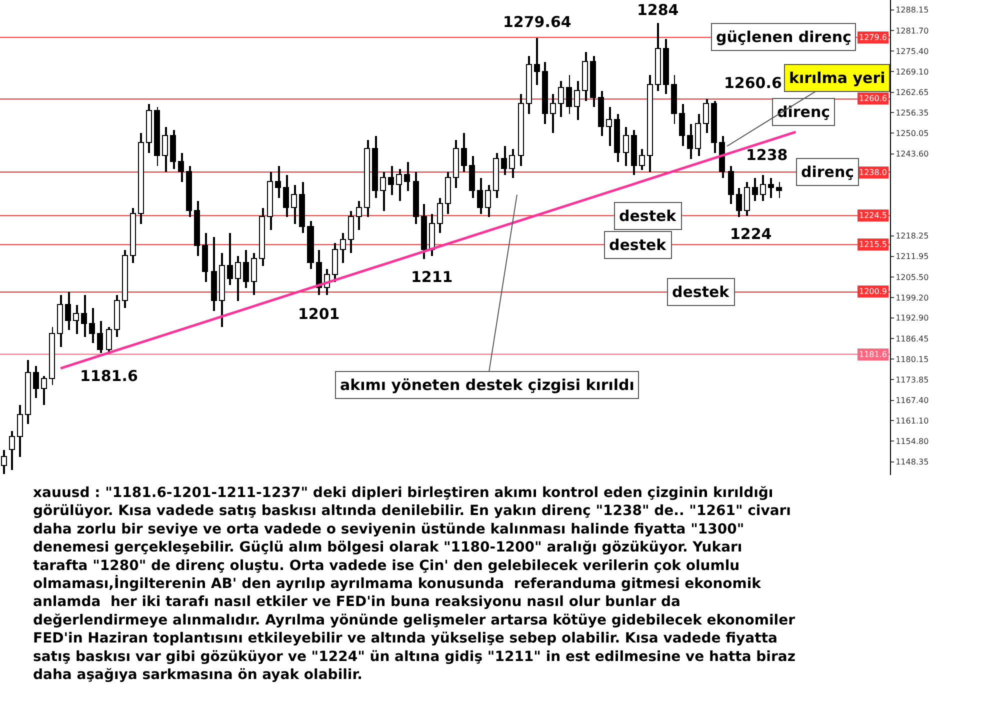  What do you see at coordinates (873, 98) in the screenshot?
I see `ref-line-label: 1260.6` at bounding box center [873, 98].